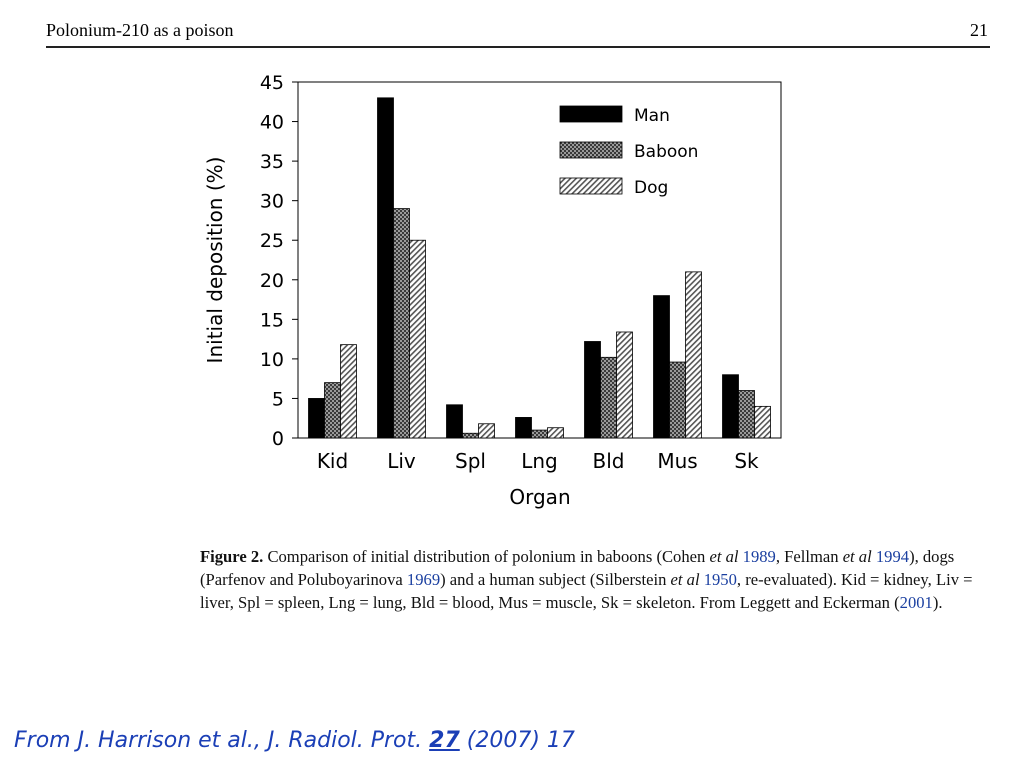  What do you see at coordinates (677, 400) in the screenshot?
I see `bar-baboon-mus` at bounding box center [677, 400].